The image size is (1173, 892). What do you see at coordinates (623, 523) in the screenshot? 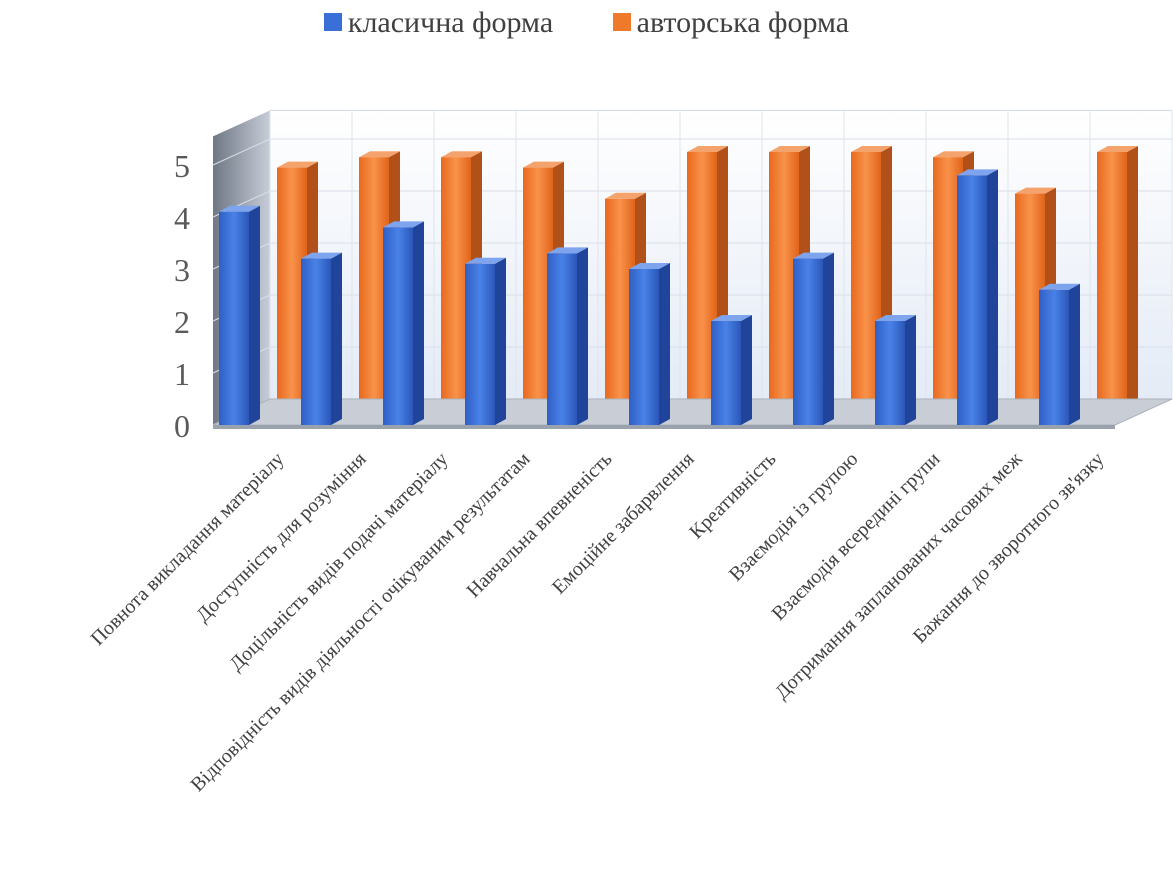
I see `x-tick-label: Емоційне забарвлення` at bounding box center [623, 523].